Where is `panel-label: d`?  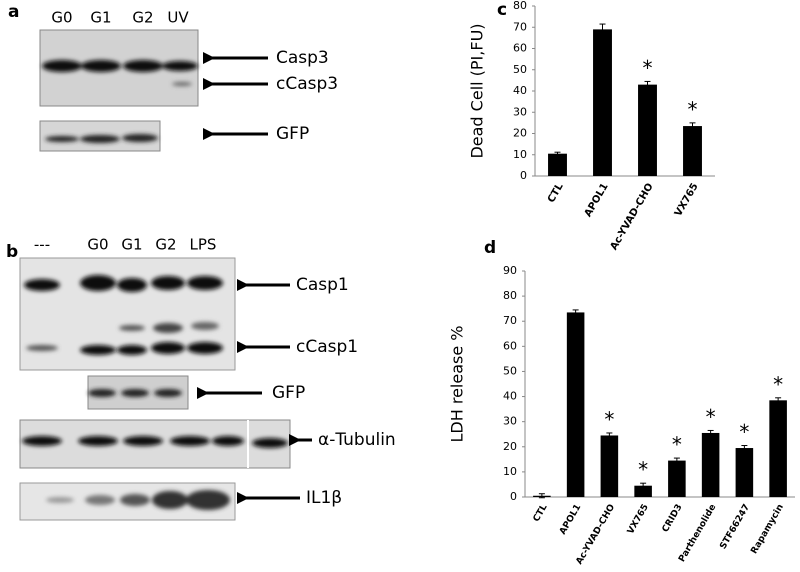 panel-label: d is located at coordinates (490, 248).